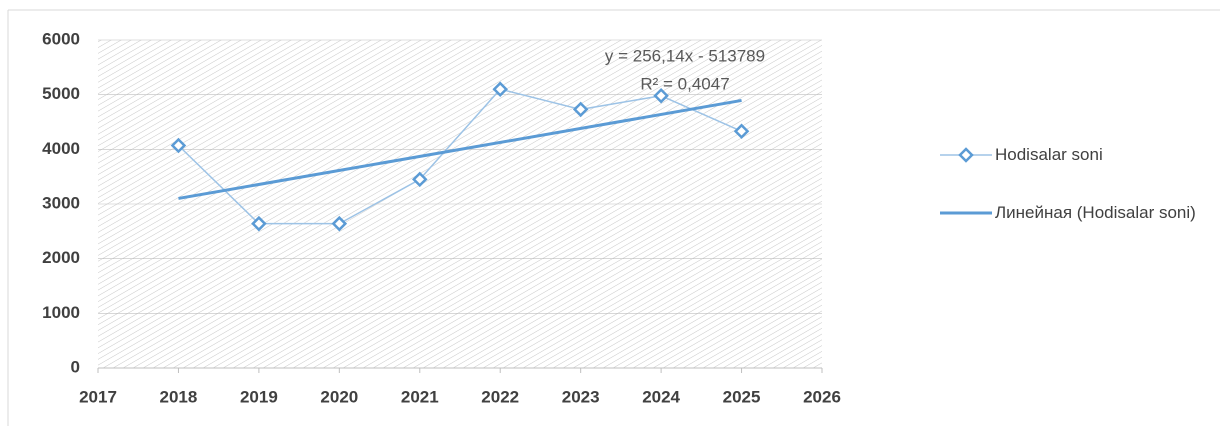  Describe the element at coordinates (742, 396) in the screenshot. I see `x-tick-label: 2025` at that location.